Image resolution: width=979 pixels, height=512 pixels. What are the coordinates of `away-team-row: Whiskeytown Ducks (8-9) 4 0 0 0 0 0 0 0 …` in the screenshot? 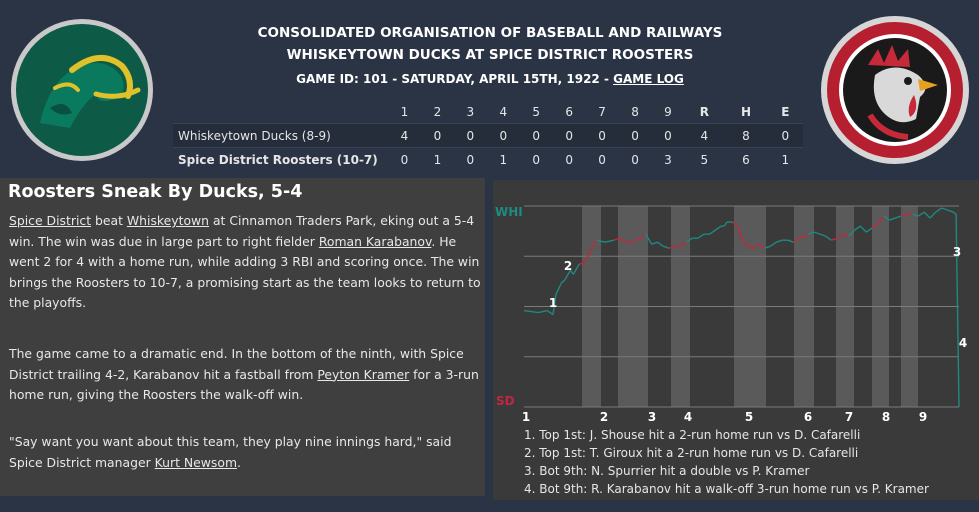 It's located at (488, 135).